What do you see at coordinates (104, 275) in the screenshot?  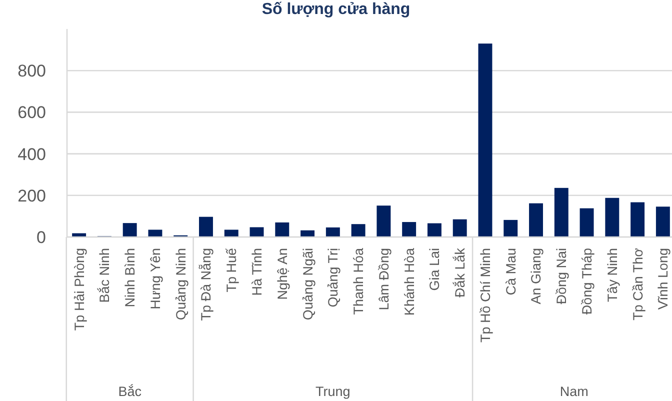 I see `x-tick-label: Bắc Ninh` at bounding box center [104, 275].